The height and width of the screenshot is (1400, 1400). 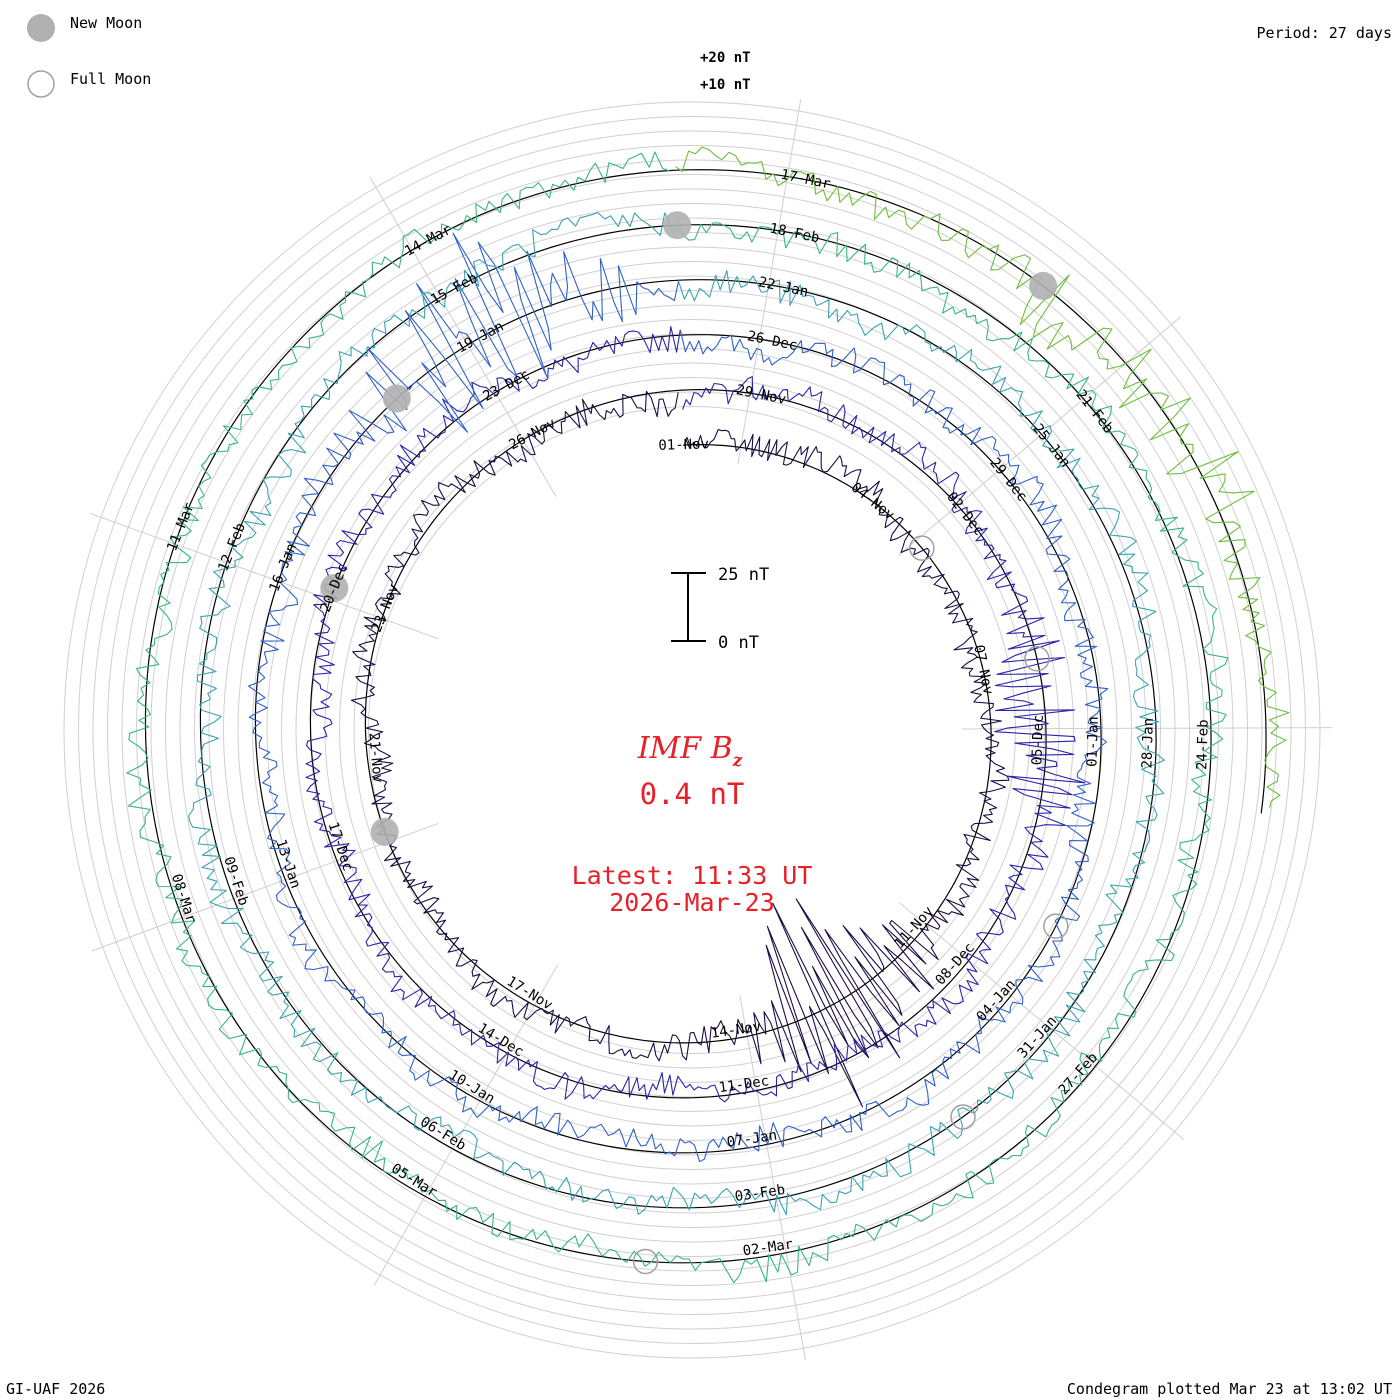 What do you see at coordinates (873, 502) in the screenshot?
I see `date-label: 04-Nov` at bounding box center [873, 502].